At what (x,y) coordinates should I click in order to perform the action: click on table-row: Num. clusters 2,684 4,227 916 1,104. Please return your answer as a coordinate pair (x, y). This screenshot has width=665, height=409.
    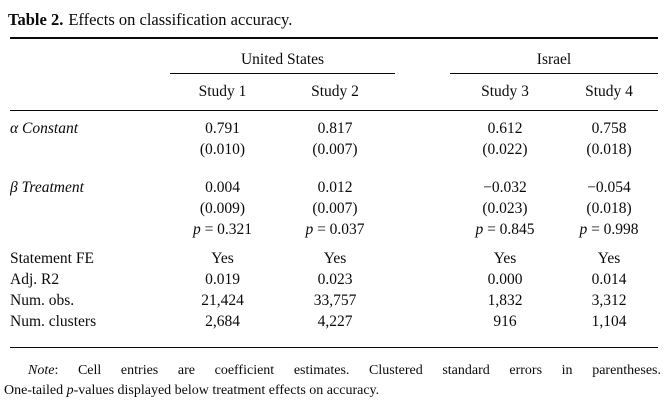
    Looking at the image, I should click on (334, 329).